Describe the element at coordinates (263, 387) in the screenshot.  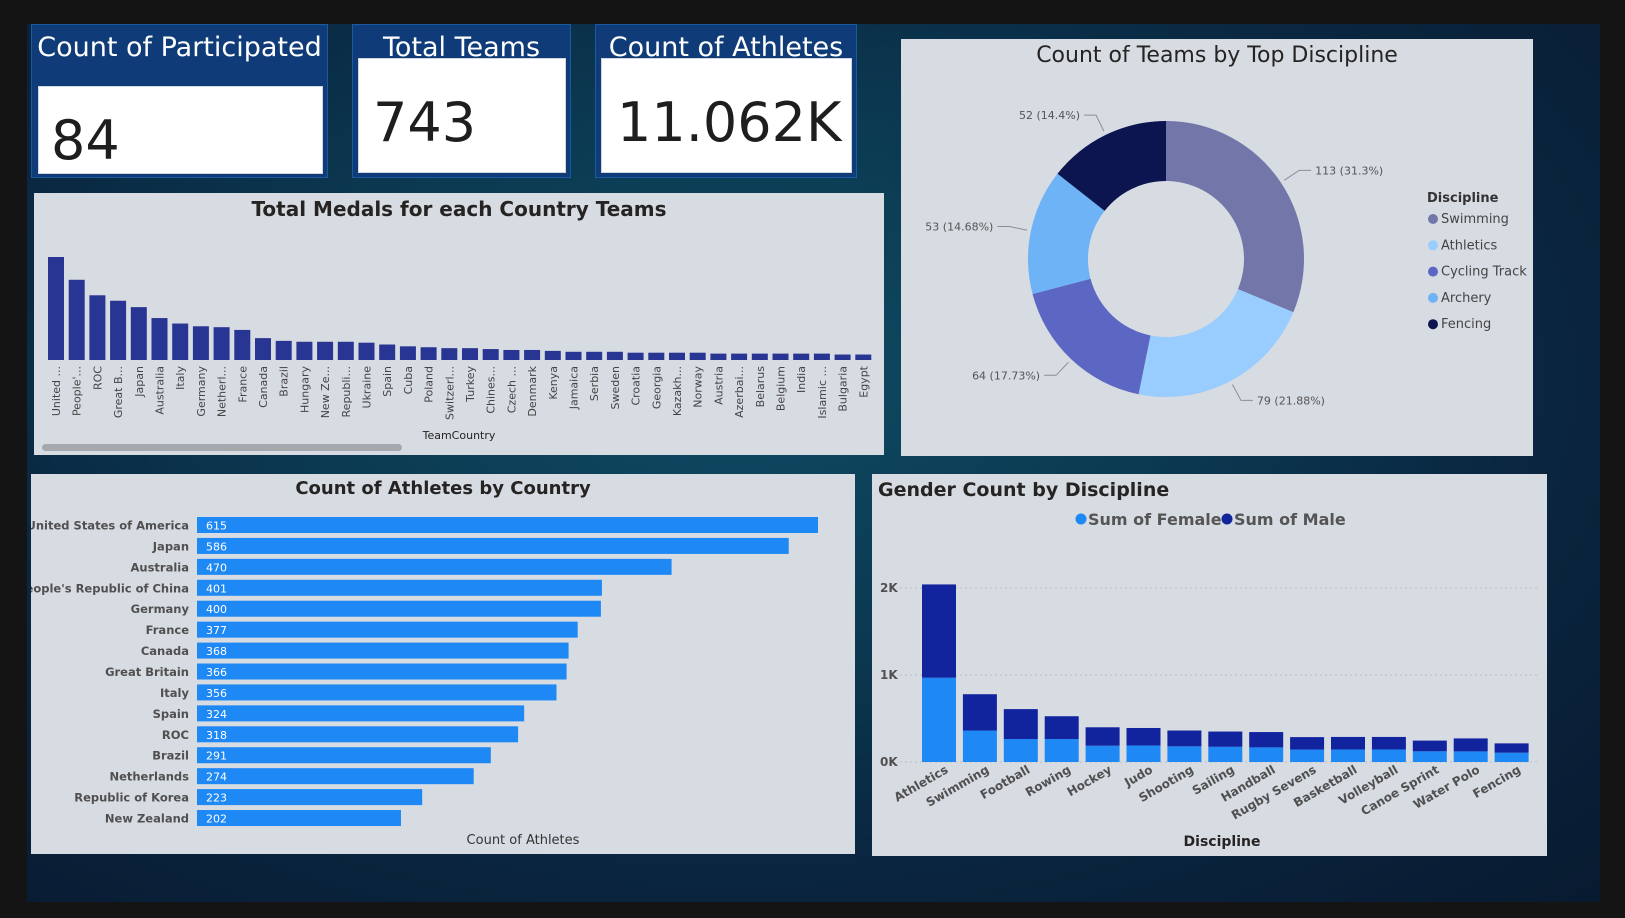
I see `x-tick-label: Canada` at that location.